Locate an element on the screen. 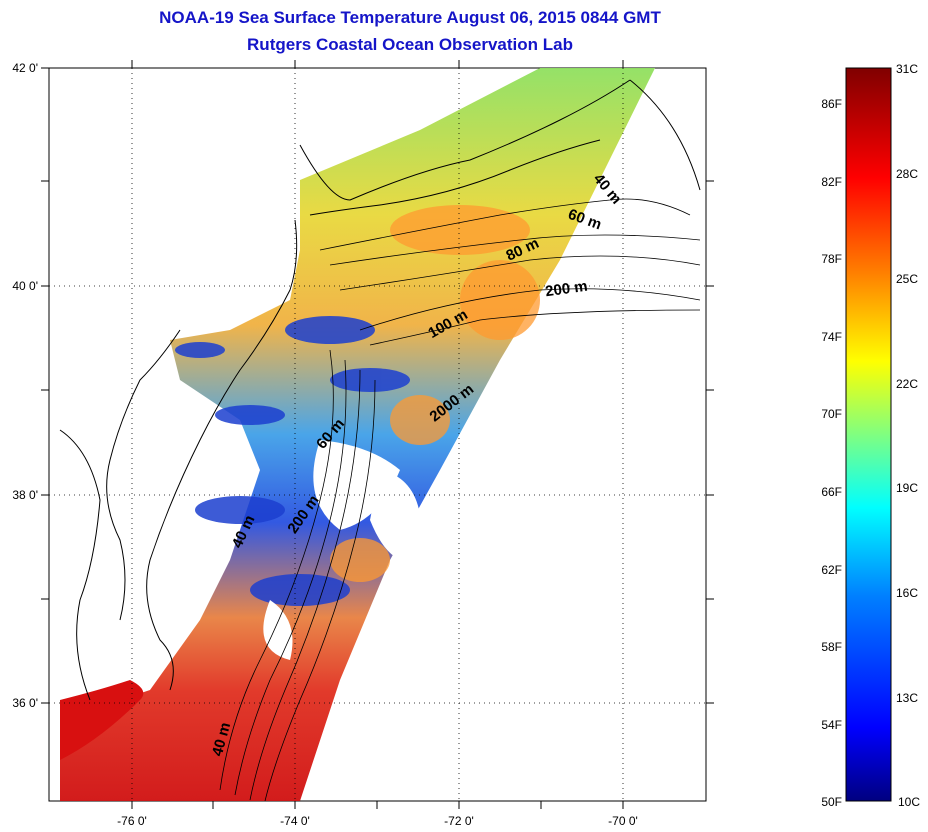 The image size is (928, 832). fahrenheit-label: 86F is located at coordinates (831, 104).